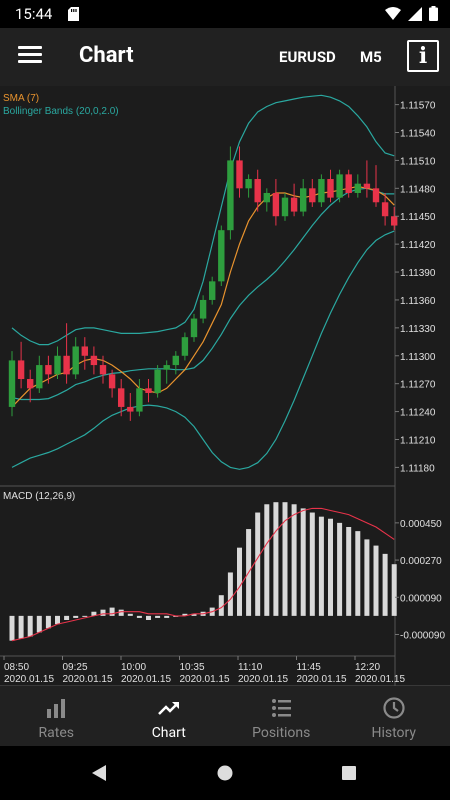 The width and height of the screenshot is (450, 800). What do you see at coordinates (169, 716) in the screenshot?
I see `nav-chart: Chart` at bounding box center [169, 716].